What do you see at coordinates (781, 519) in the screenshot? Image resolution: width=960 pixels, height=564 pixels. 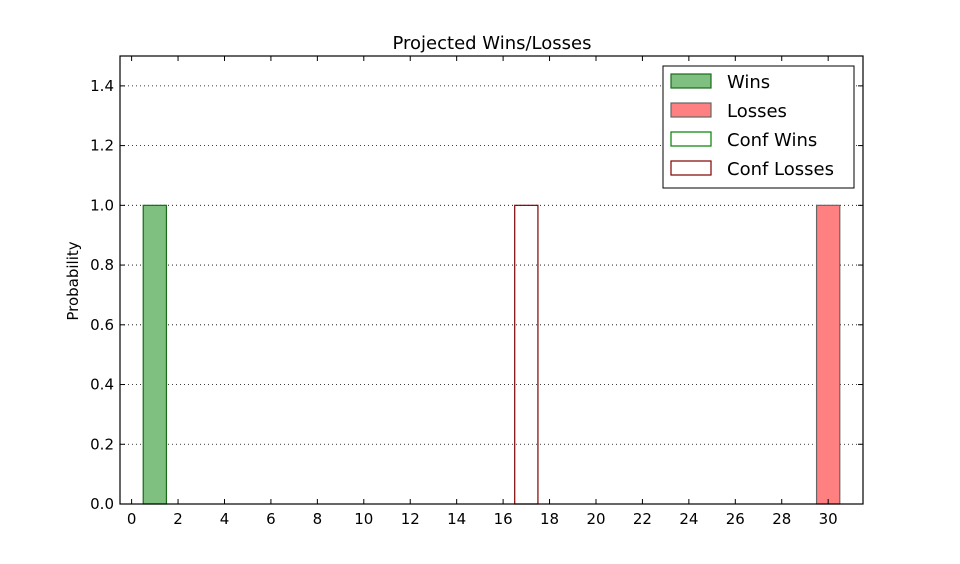 I see `x-tick-label: 28` at bounding box center [781, 519].